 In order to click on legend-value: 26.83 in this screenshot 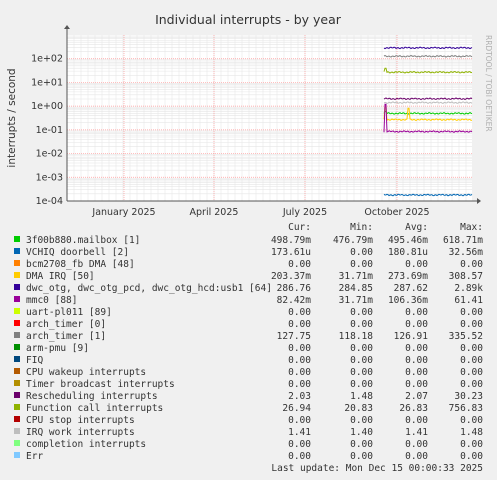, I will do `click(413, 408)`.